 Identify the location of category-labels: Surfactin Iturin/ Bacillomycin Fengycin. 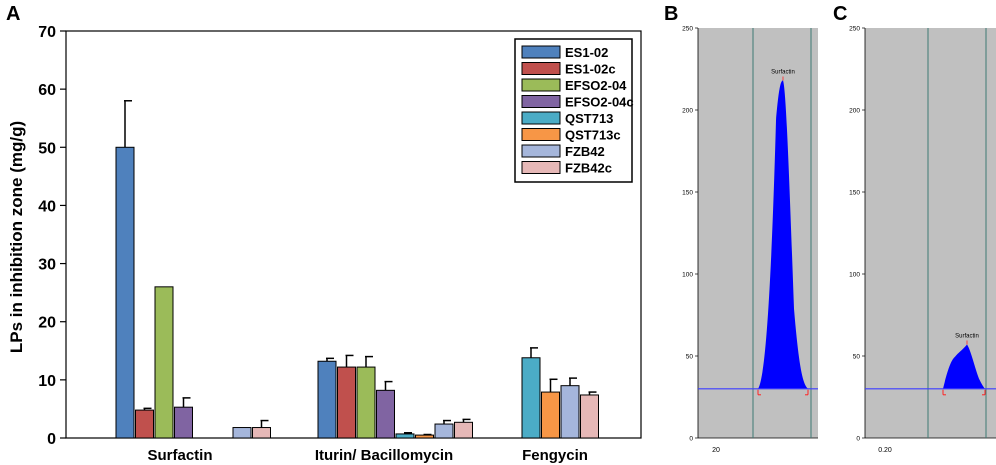
(367, 455).